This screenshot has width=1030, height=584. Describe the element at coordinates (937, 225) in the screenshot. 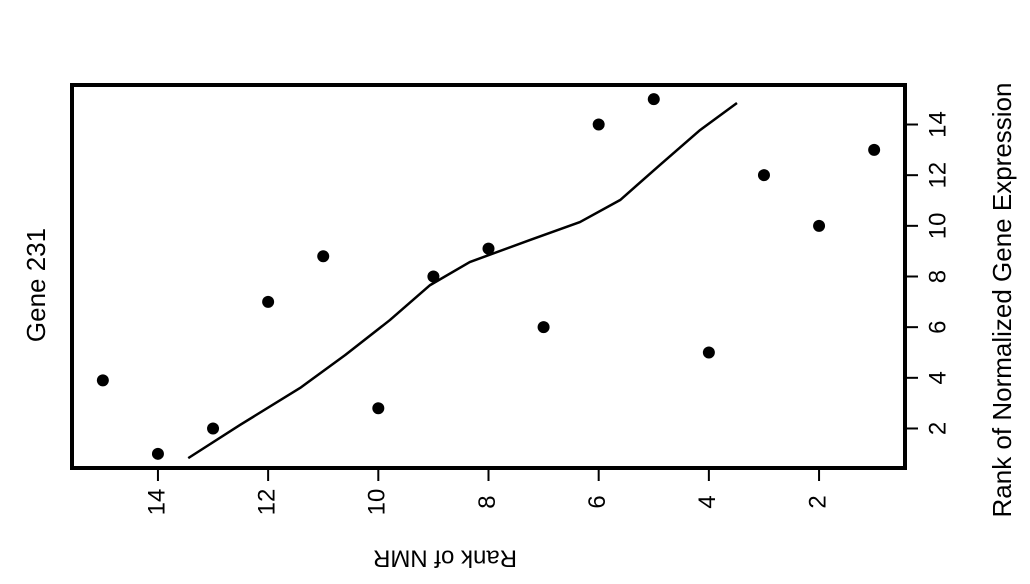

I see `y-tick-label: 10` at that location.